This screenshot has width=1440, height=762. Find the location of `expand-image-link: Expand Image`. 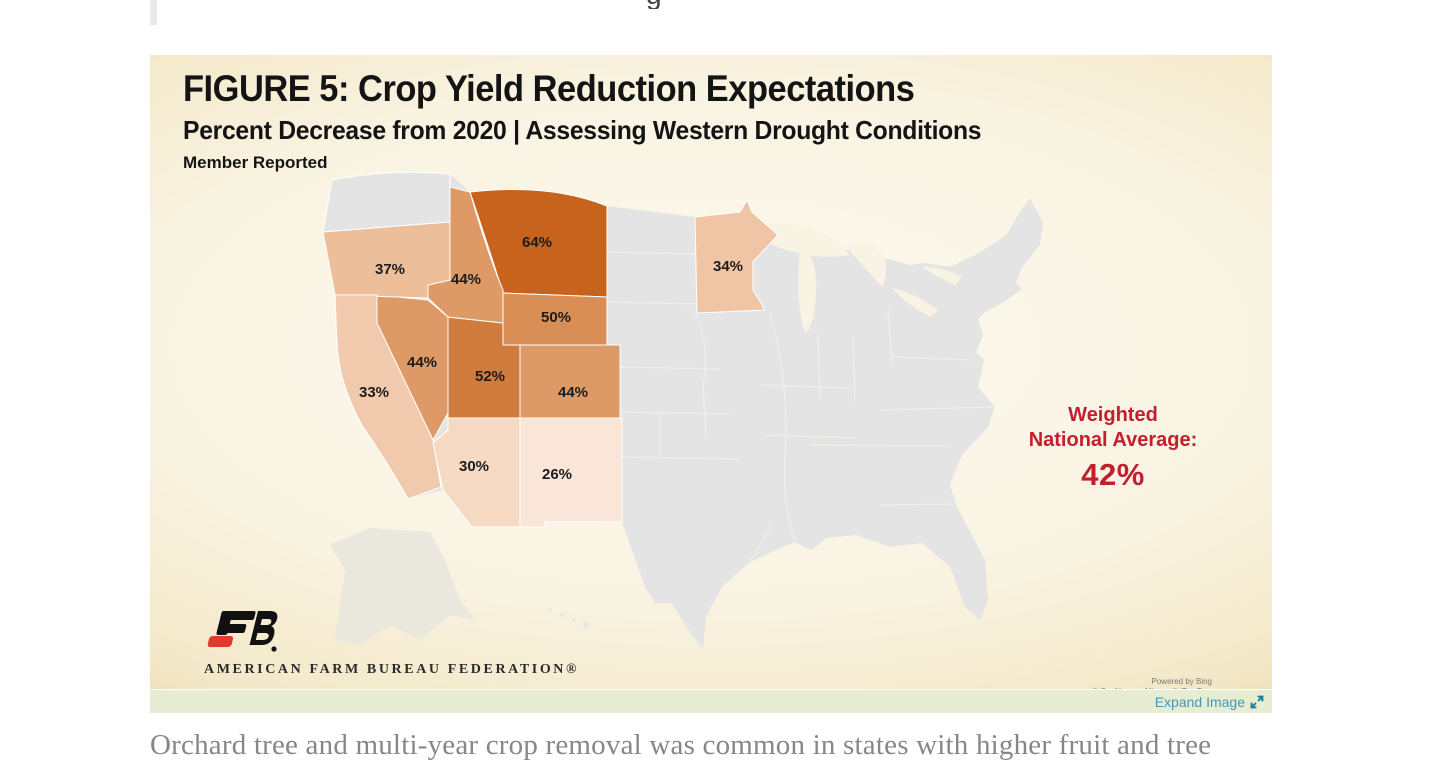

expand-image-link: Expand Image is located at coordinates (1209, 702).